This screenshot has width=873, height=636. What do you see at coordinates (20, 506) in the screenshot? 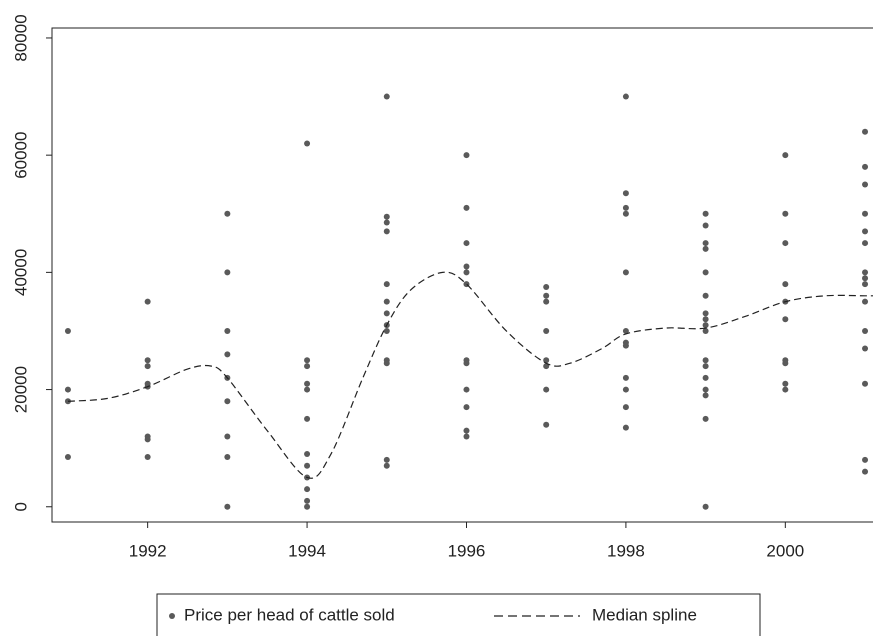
I see `y-tick-label: 0` at bounding box center [20, 506].